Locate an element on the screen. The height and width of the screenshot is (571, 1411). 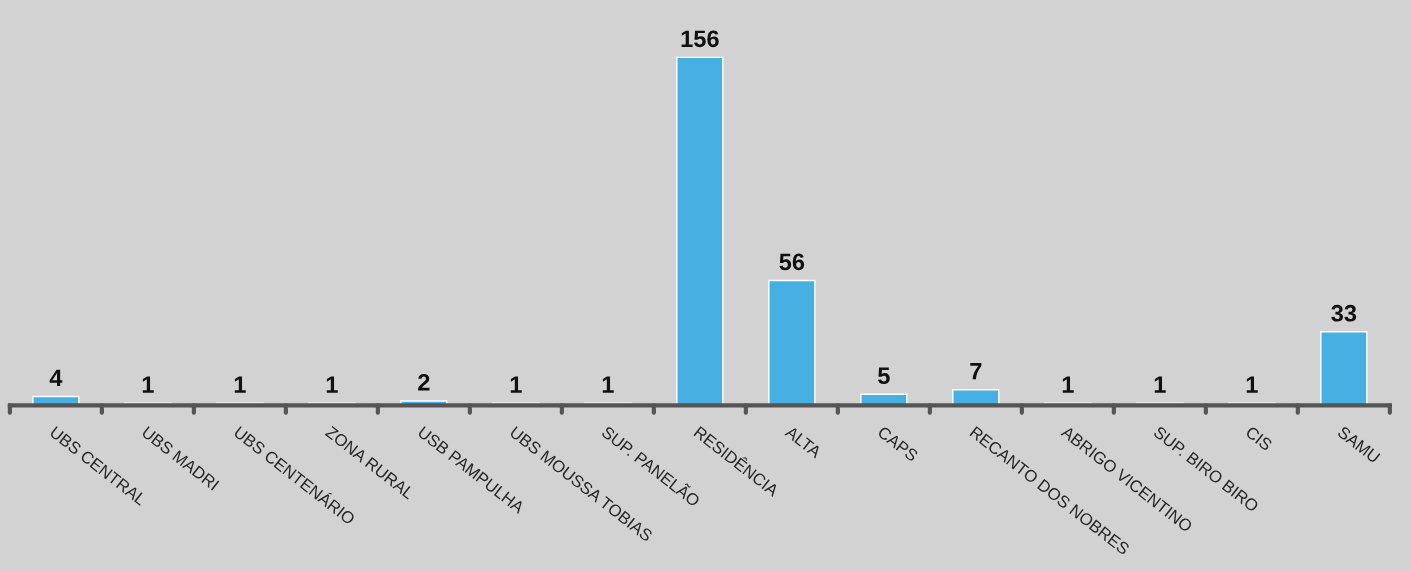
data-label: 156 is located at coordinates (700, 39).